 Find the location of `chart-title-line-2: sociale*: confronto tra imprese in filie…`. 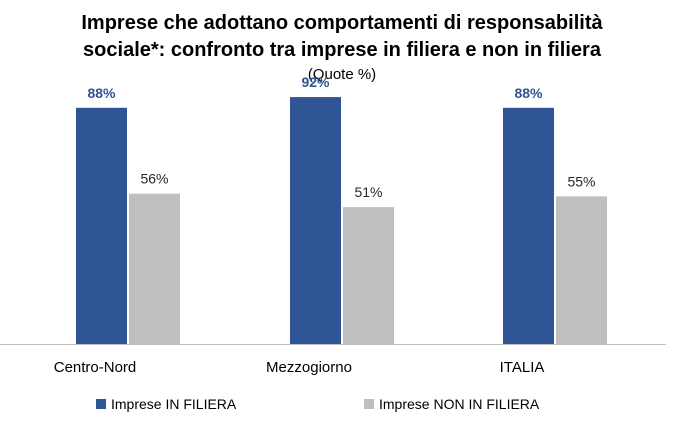

chart-title-line-2: sociale*: confronto tra imprese in filie… is located at coordinates (342, 50).